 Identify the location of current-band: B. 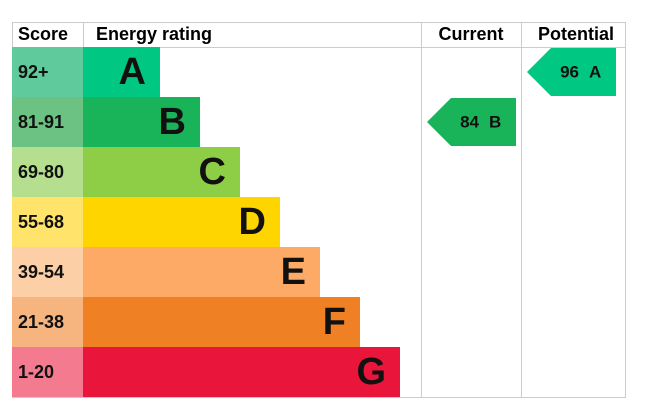
(495, 121).